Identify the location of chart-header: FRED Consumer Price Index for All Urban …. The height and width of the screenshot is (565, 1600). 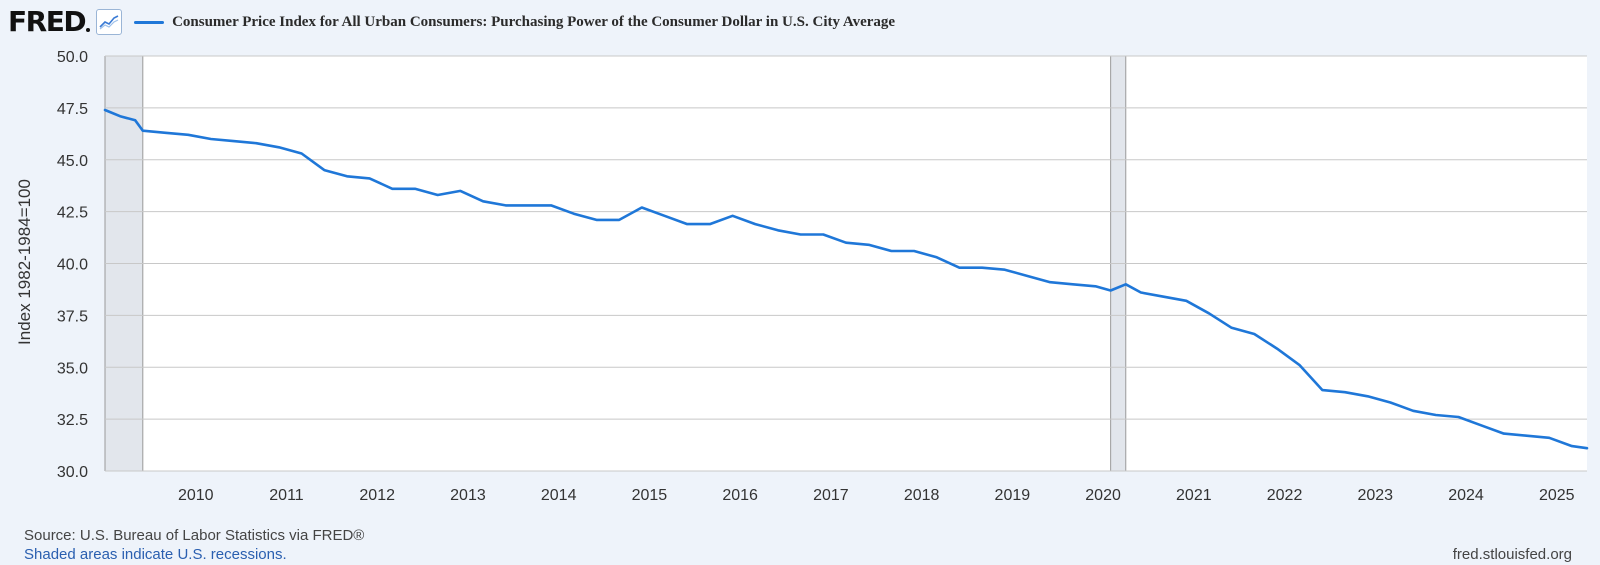
(451, 22).